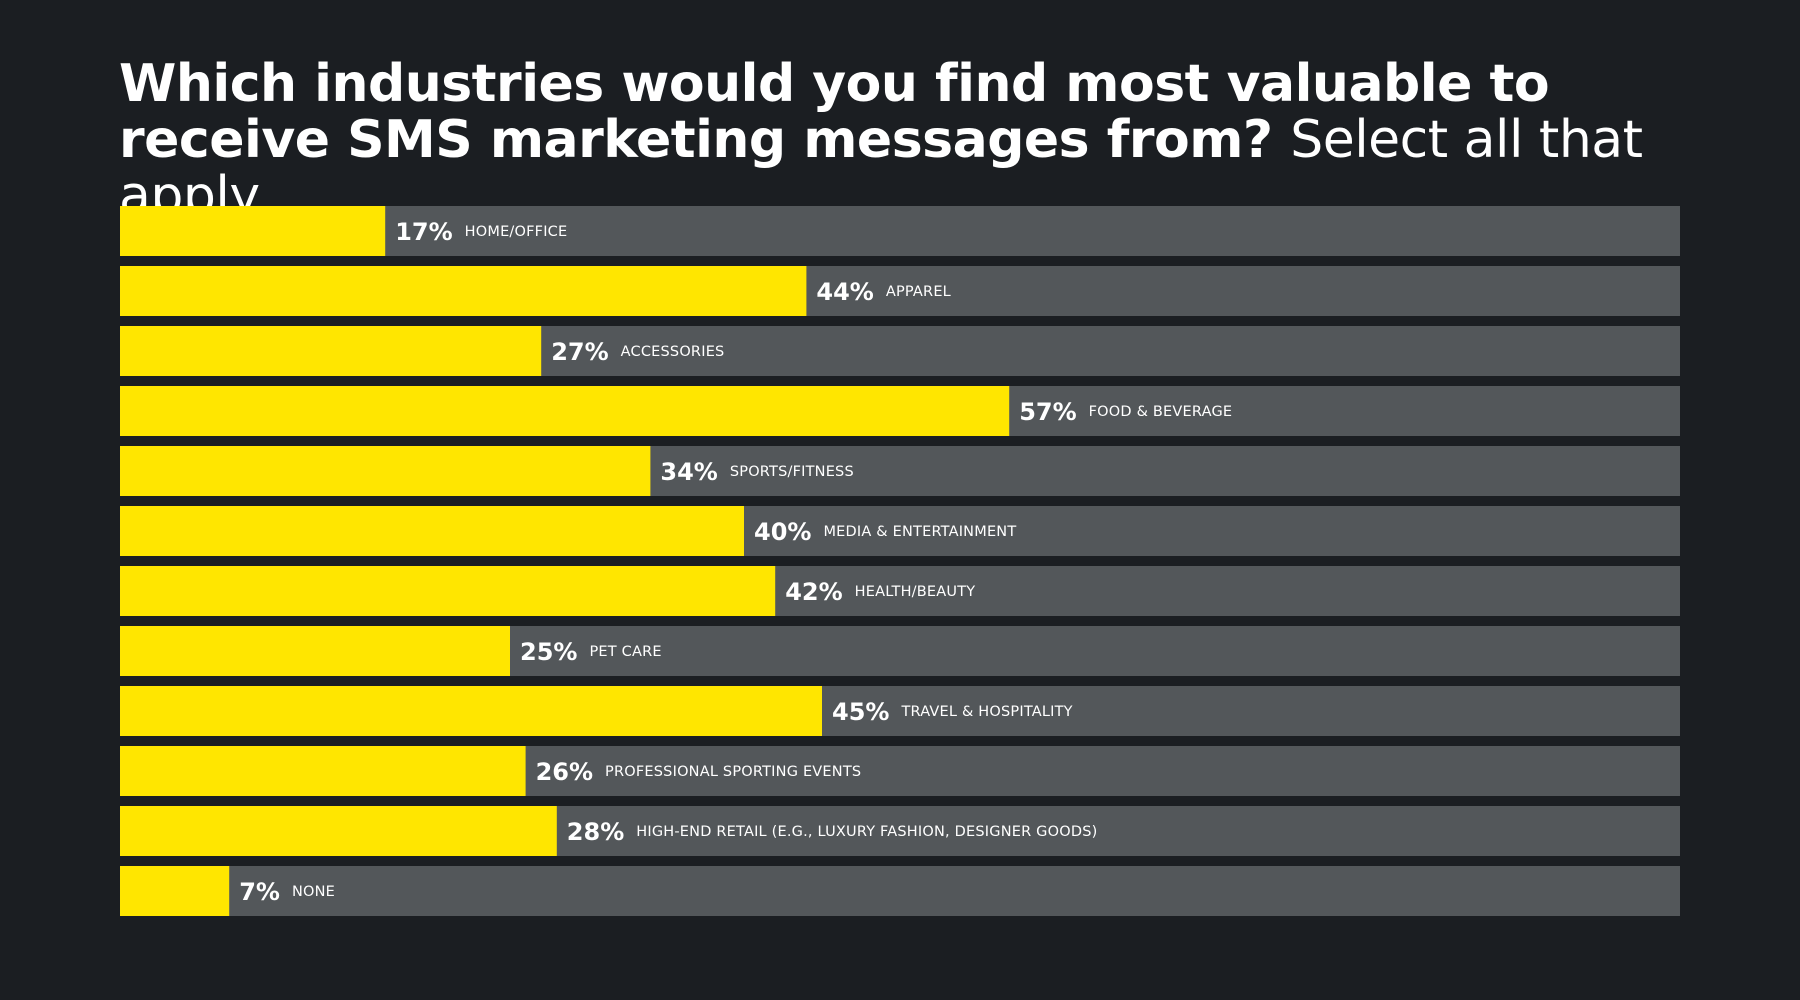 The width and height of the screenshot is (1800, 1000). I want to click on bar-row: 45% TRAVEL & HOSPITALITY, so click(900, 711).